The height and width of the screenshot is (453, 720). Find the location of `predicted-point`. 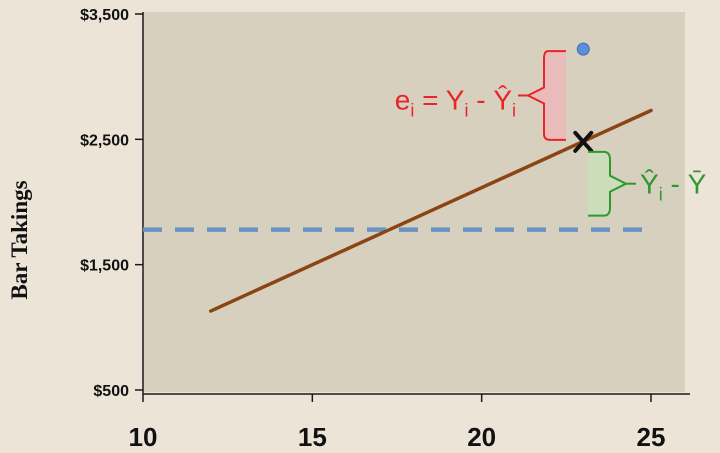

predicted-point is located at coordinates (583, 141).